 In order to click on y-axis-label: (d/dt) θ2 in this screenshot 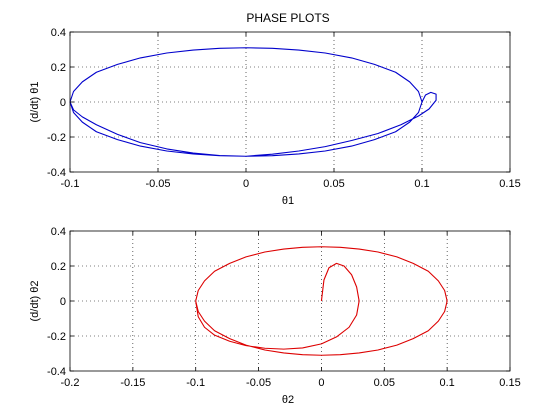, I will do `click(35, 301)`.